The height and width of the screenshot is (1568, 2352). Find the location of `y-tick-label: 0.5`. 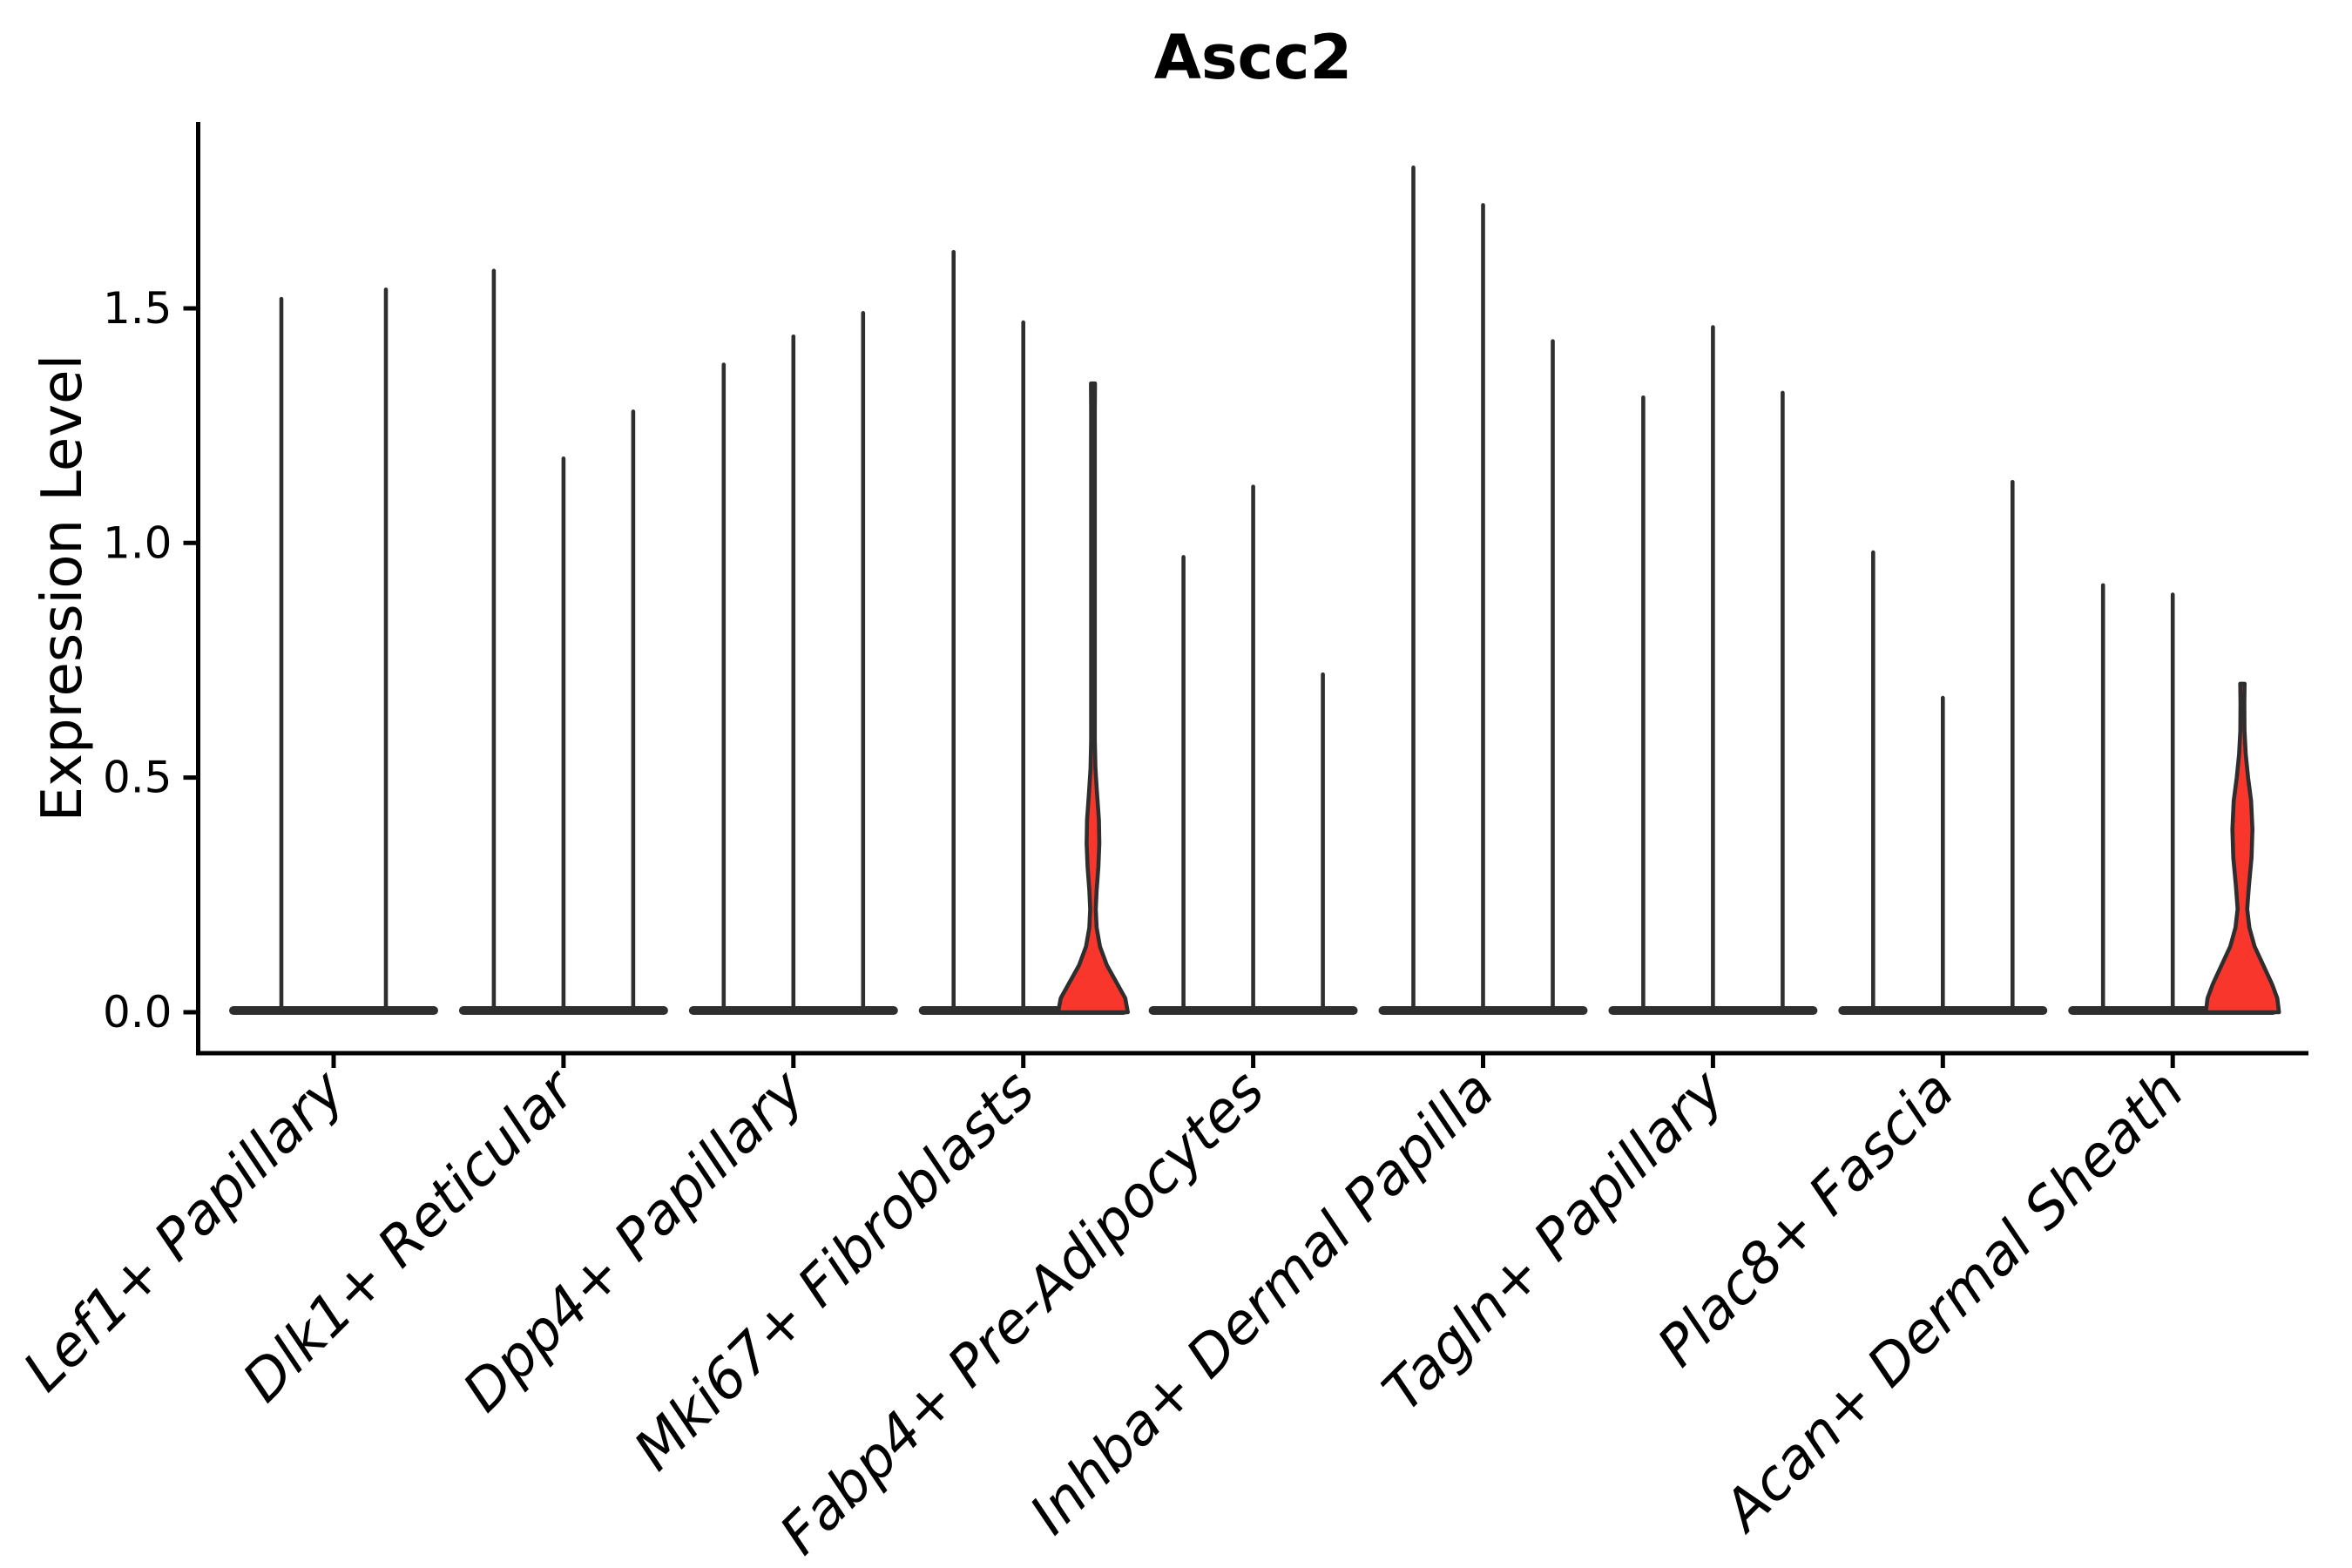

y-tick-label: 0.5 is located at coordinates (137, 778).